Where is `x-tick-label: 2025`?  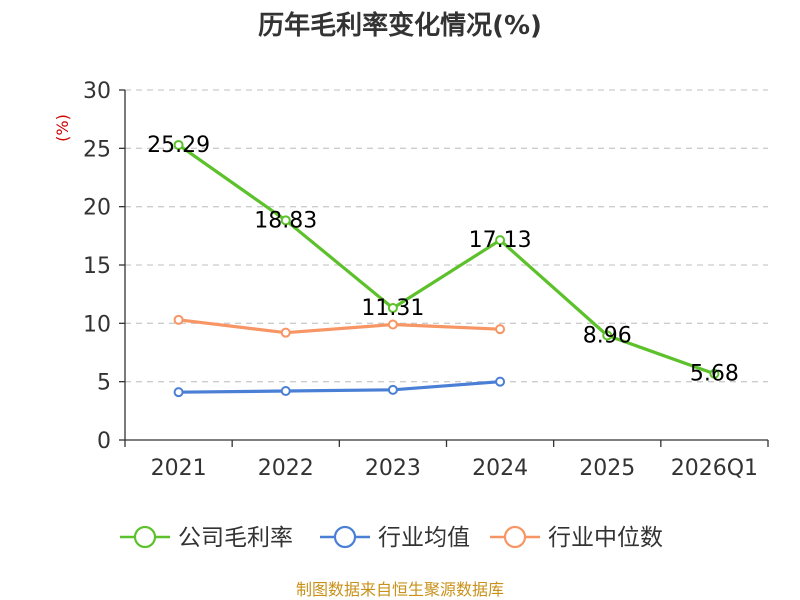 x-tick-label: 2025 is located at coordinates (607, 468).